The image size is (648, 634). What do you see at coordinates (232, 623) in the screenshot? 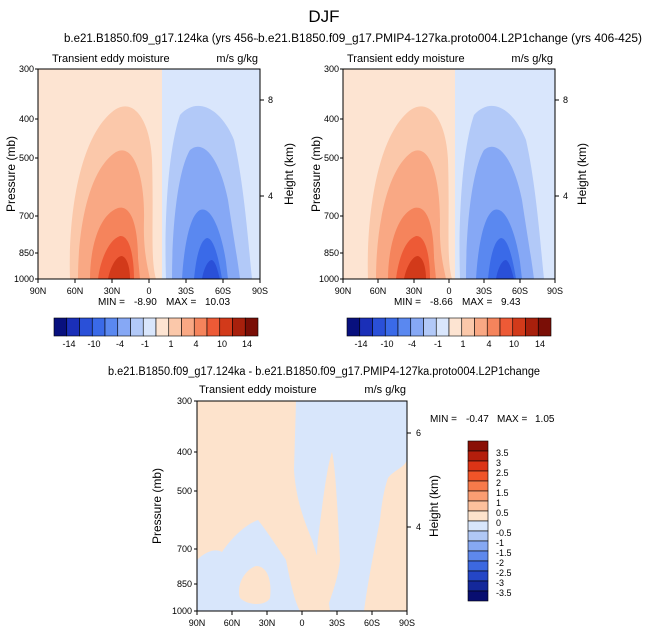
I see `panel-c-xtick-60n: 60N` at bounding box center [232, 623].